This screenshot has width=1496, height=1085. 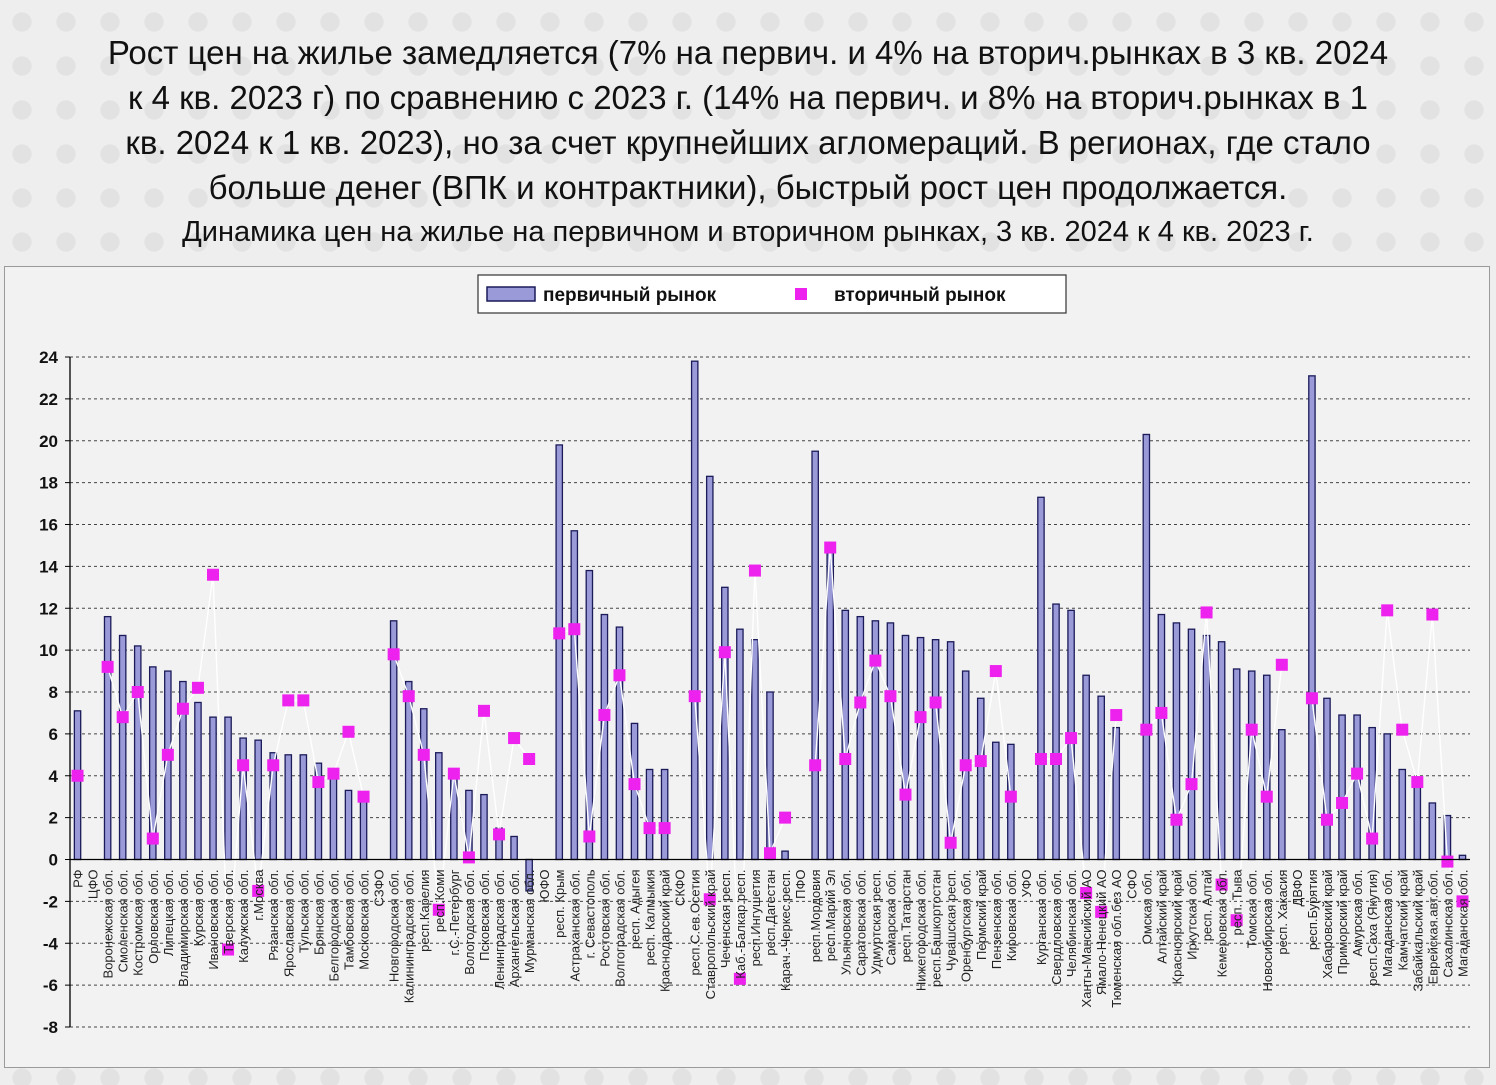 What do you see at coordinates (1011, 916) in the screenshot?
I see `category-label: Кировская обл.` at bounding box center [1011, 916].